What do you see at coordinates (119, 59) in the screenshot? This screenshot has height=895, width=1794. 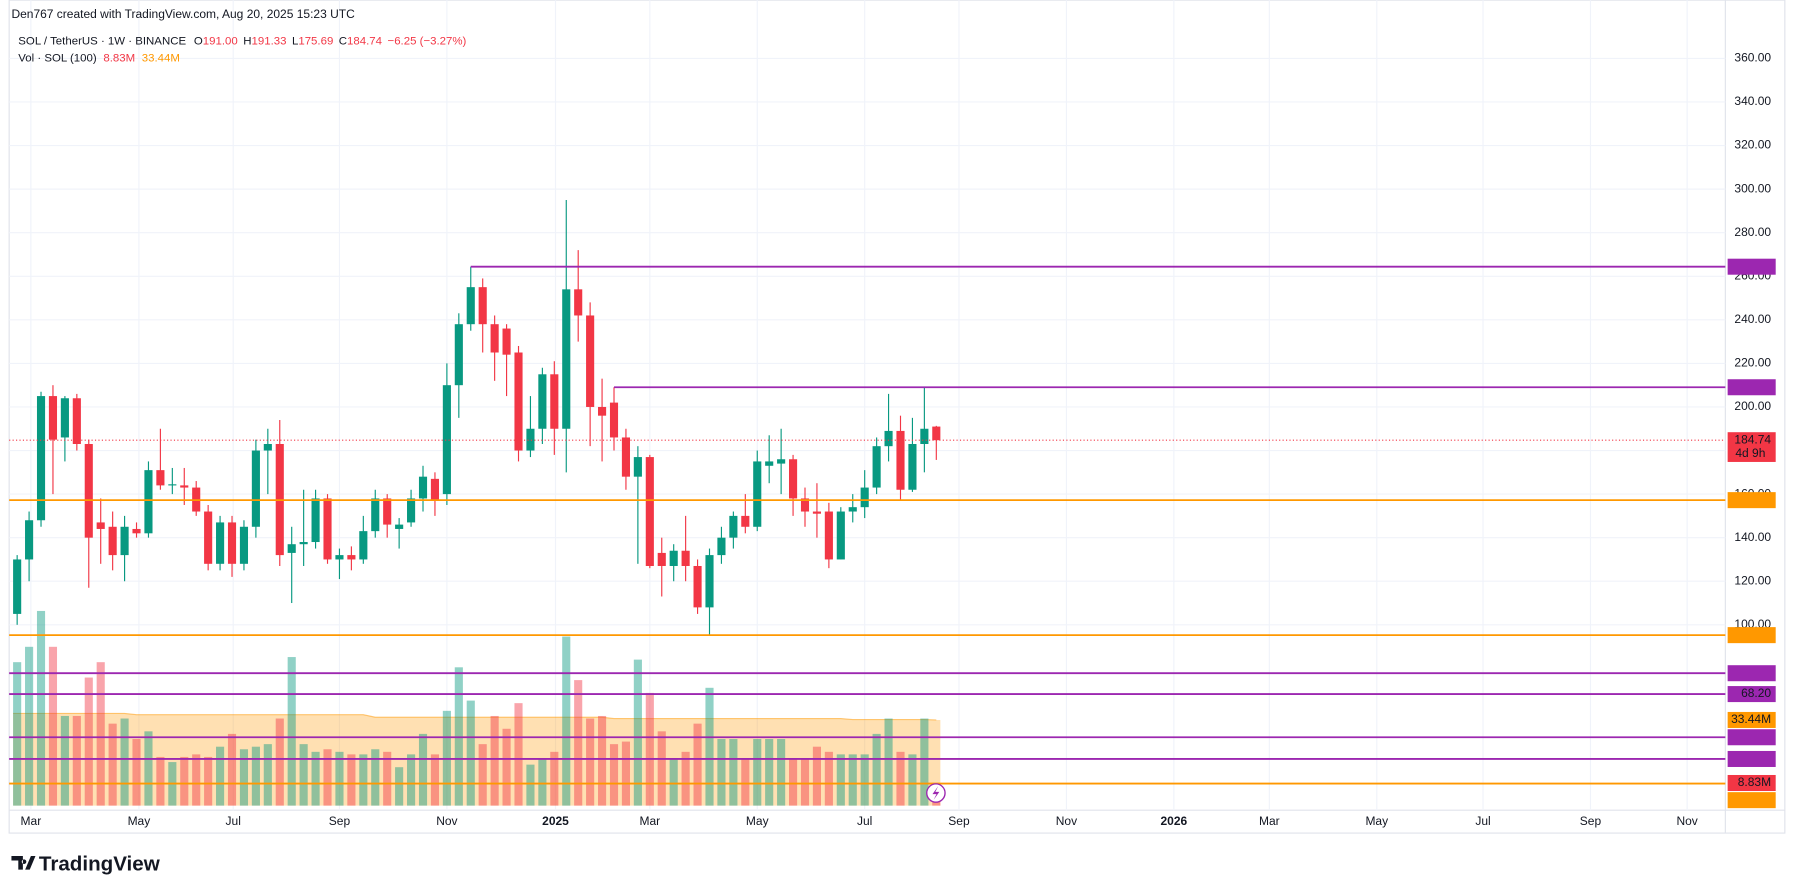 I see `volume-value: 8.83M` at bounding box center [119, 59].